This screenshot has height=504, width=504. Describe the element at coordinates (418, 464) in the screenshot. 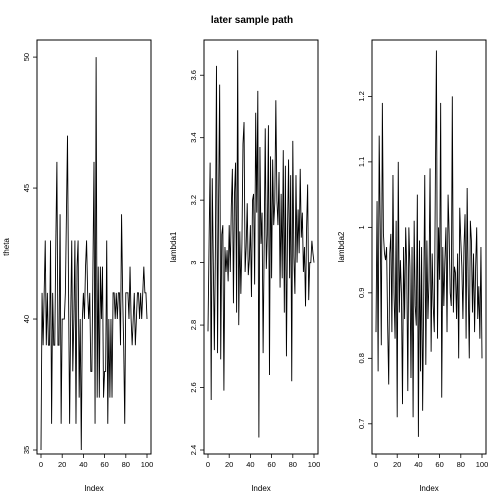

I see `x-tick-label-lambda2: 40` at that location.